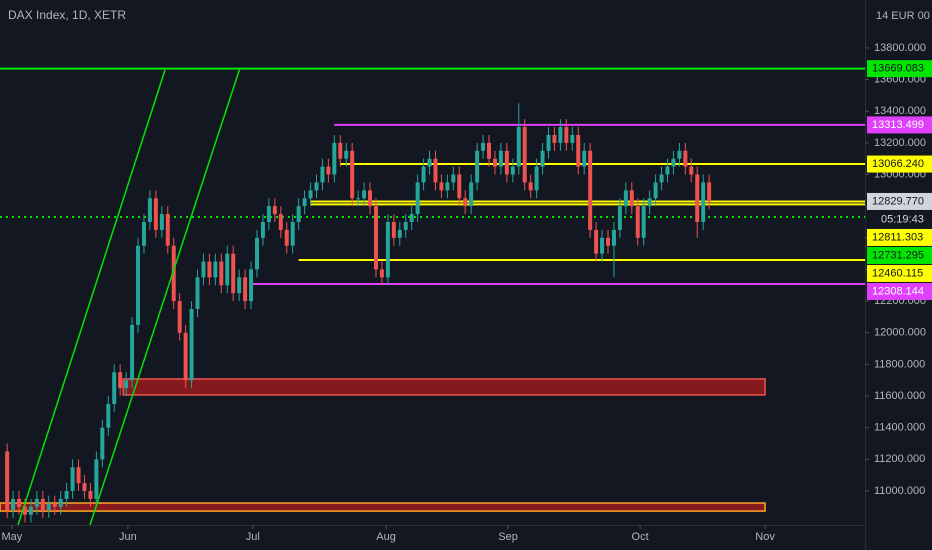 The width and height of the screenshot is (932, 550). I want to click on axis-unit: 14 EUR 00, so click(903, 16).